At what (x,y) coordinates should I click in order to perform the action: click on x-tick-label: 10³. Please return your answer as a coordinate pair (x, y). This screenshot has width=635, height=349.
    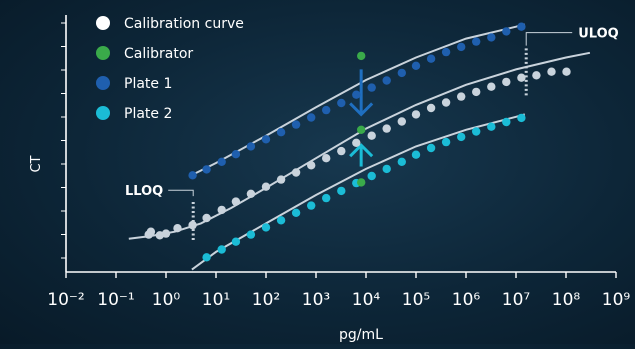
    Looking at the image, I should click on (316, 300).